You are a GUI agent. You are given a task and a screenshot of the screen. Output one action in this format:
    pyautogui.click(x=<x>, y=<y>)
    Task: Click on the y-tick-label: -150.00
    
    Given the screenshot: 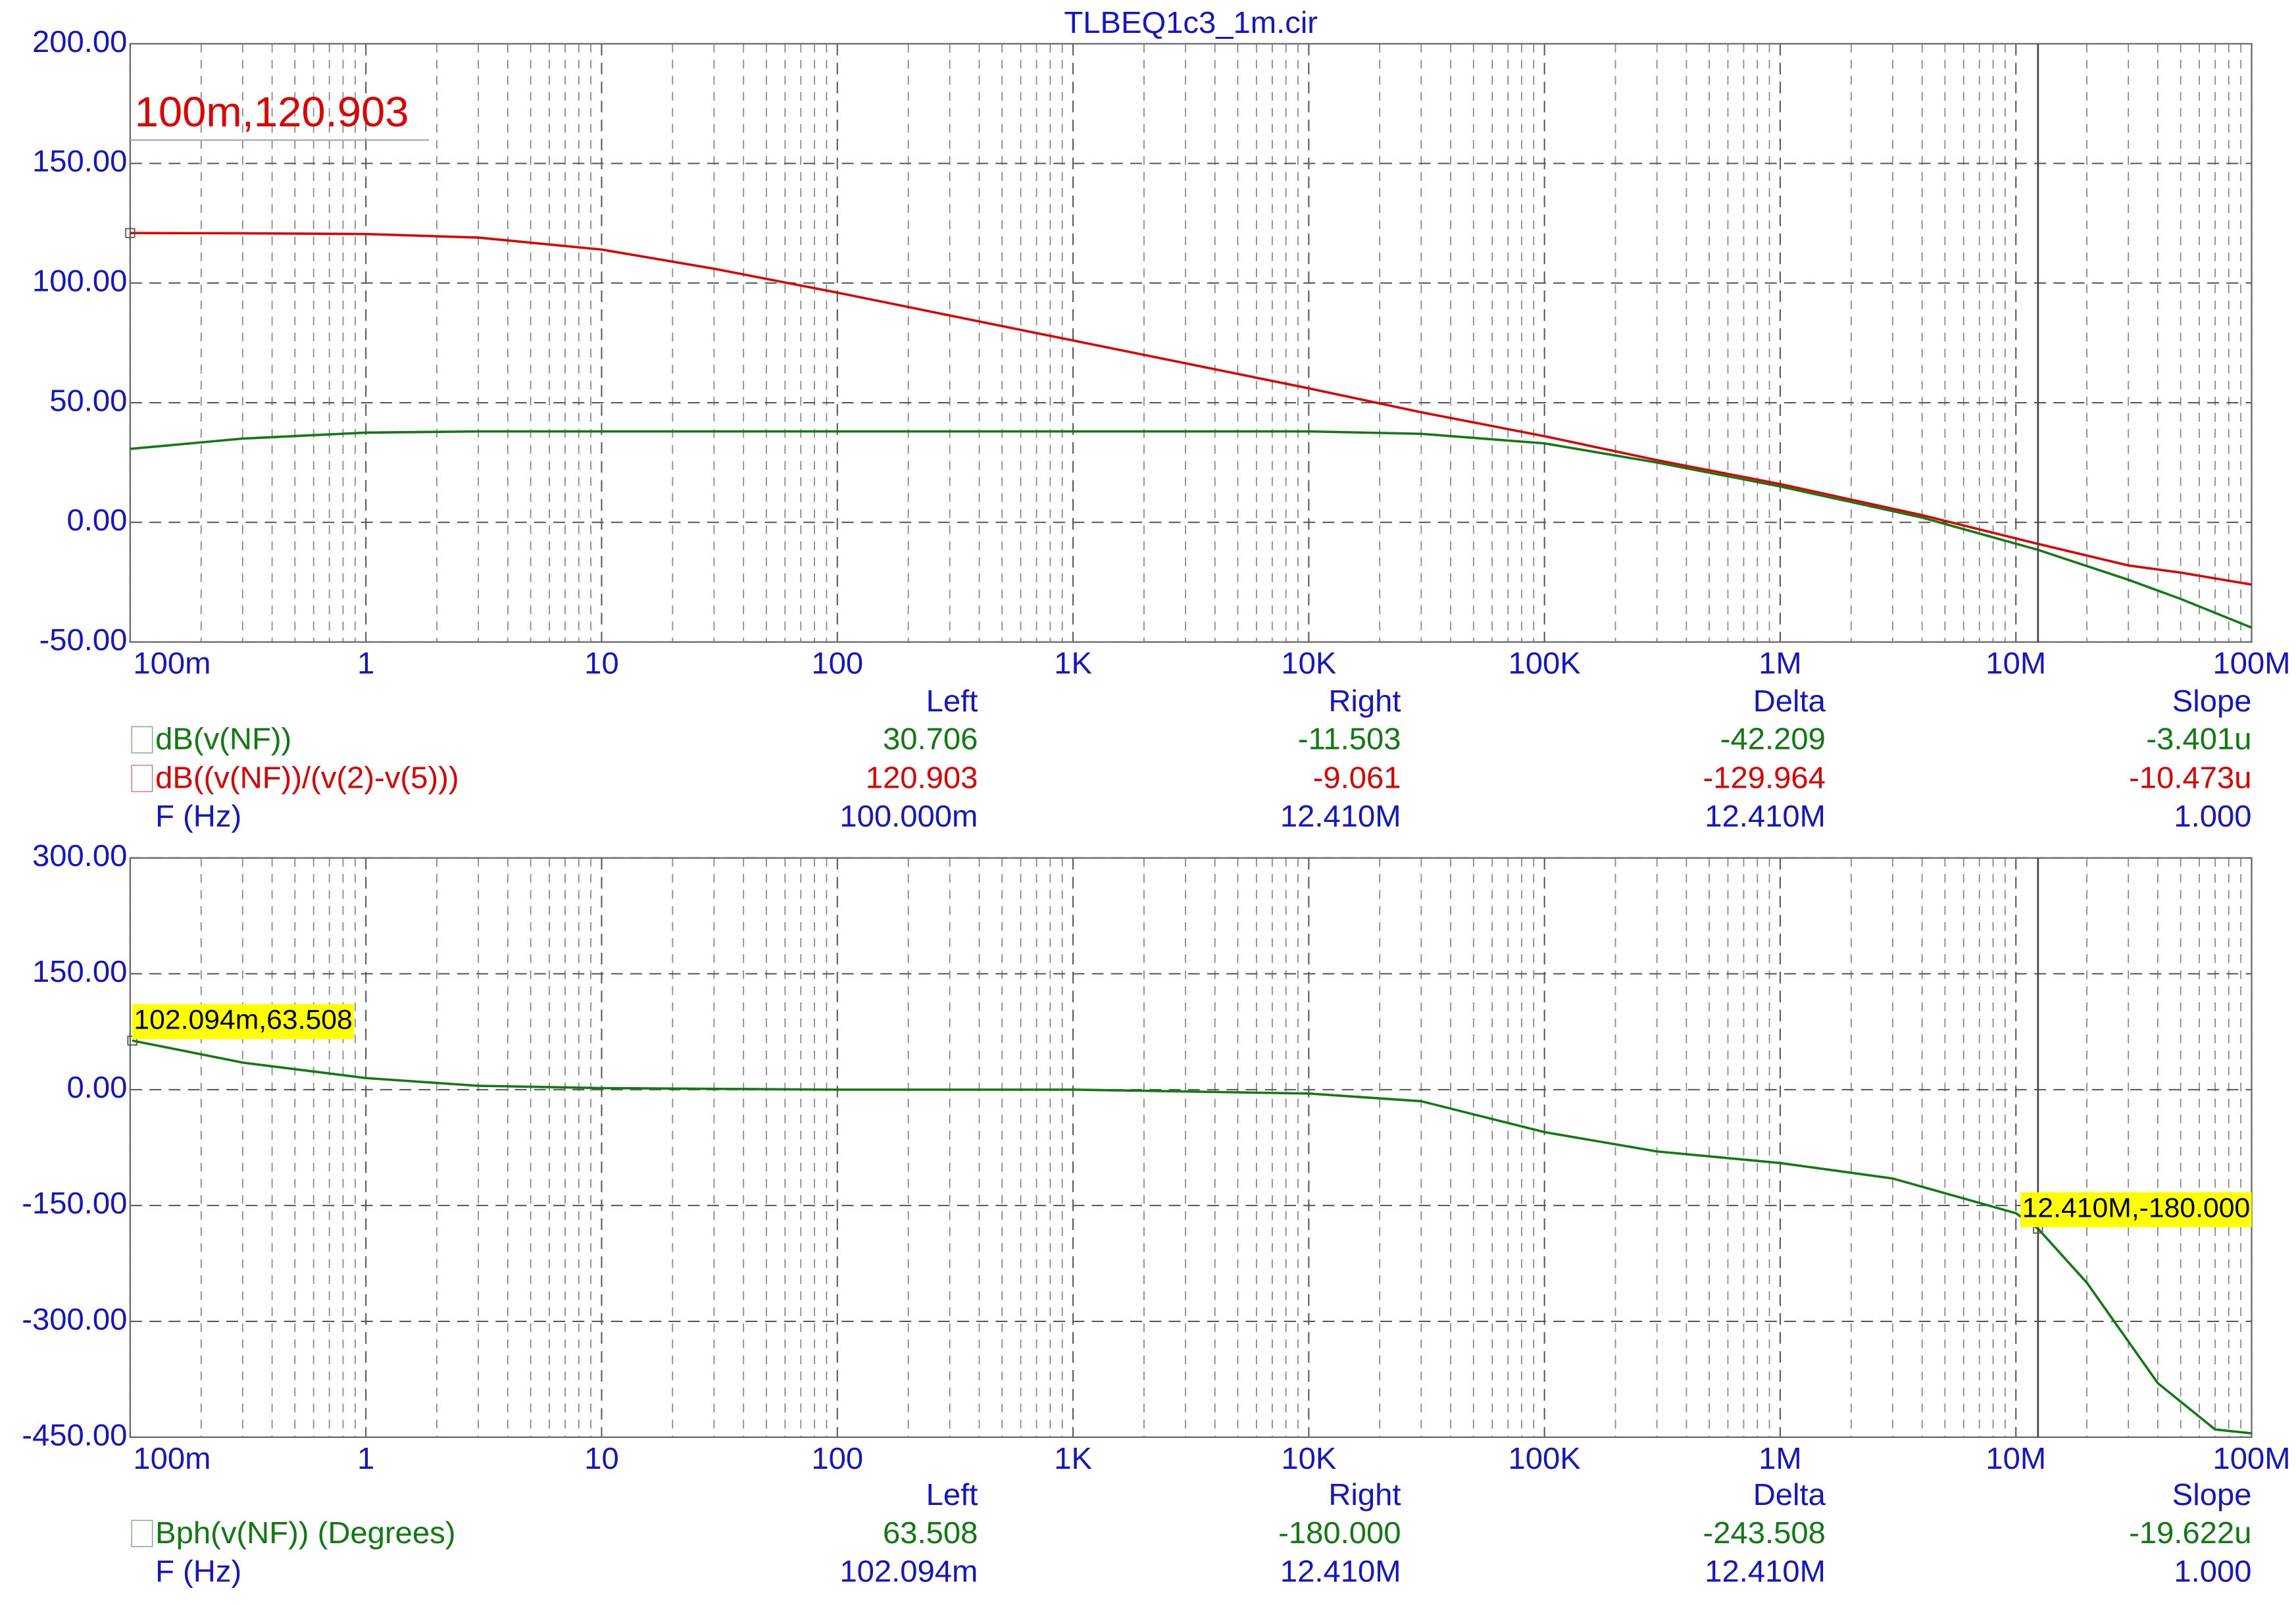 What is the action you would take?
    pyautogui.click(x=74, y=1203)
    